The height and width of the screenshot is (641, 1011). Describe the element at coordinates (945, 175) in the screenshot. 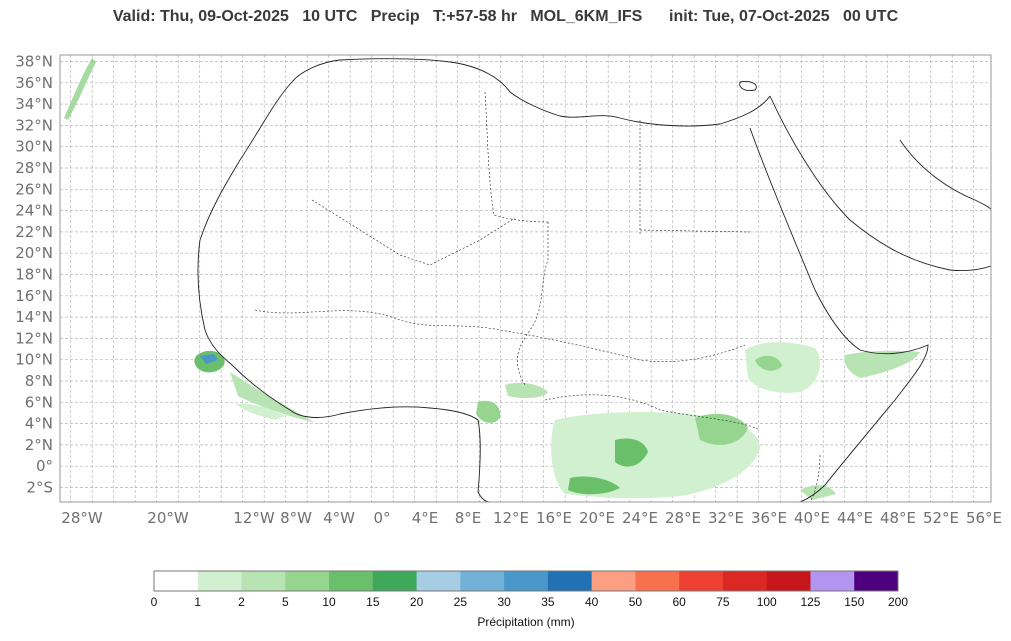

I see `coastline-arabia-gulf` at that location.